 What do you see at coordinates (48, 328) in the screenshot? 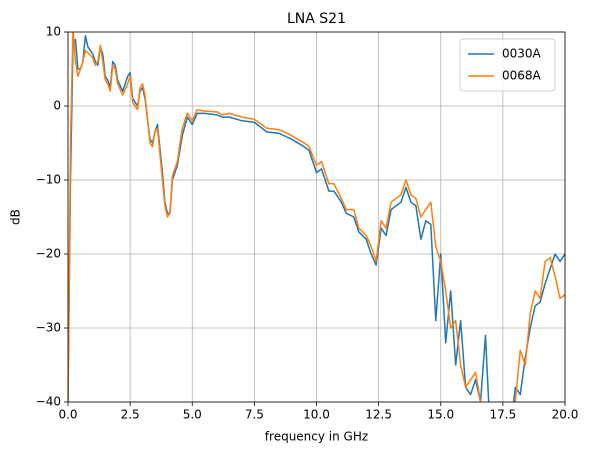
I see `y-tick-label: −30` at bounding box center [48, 328].